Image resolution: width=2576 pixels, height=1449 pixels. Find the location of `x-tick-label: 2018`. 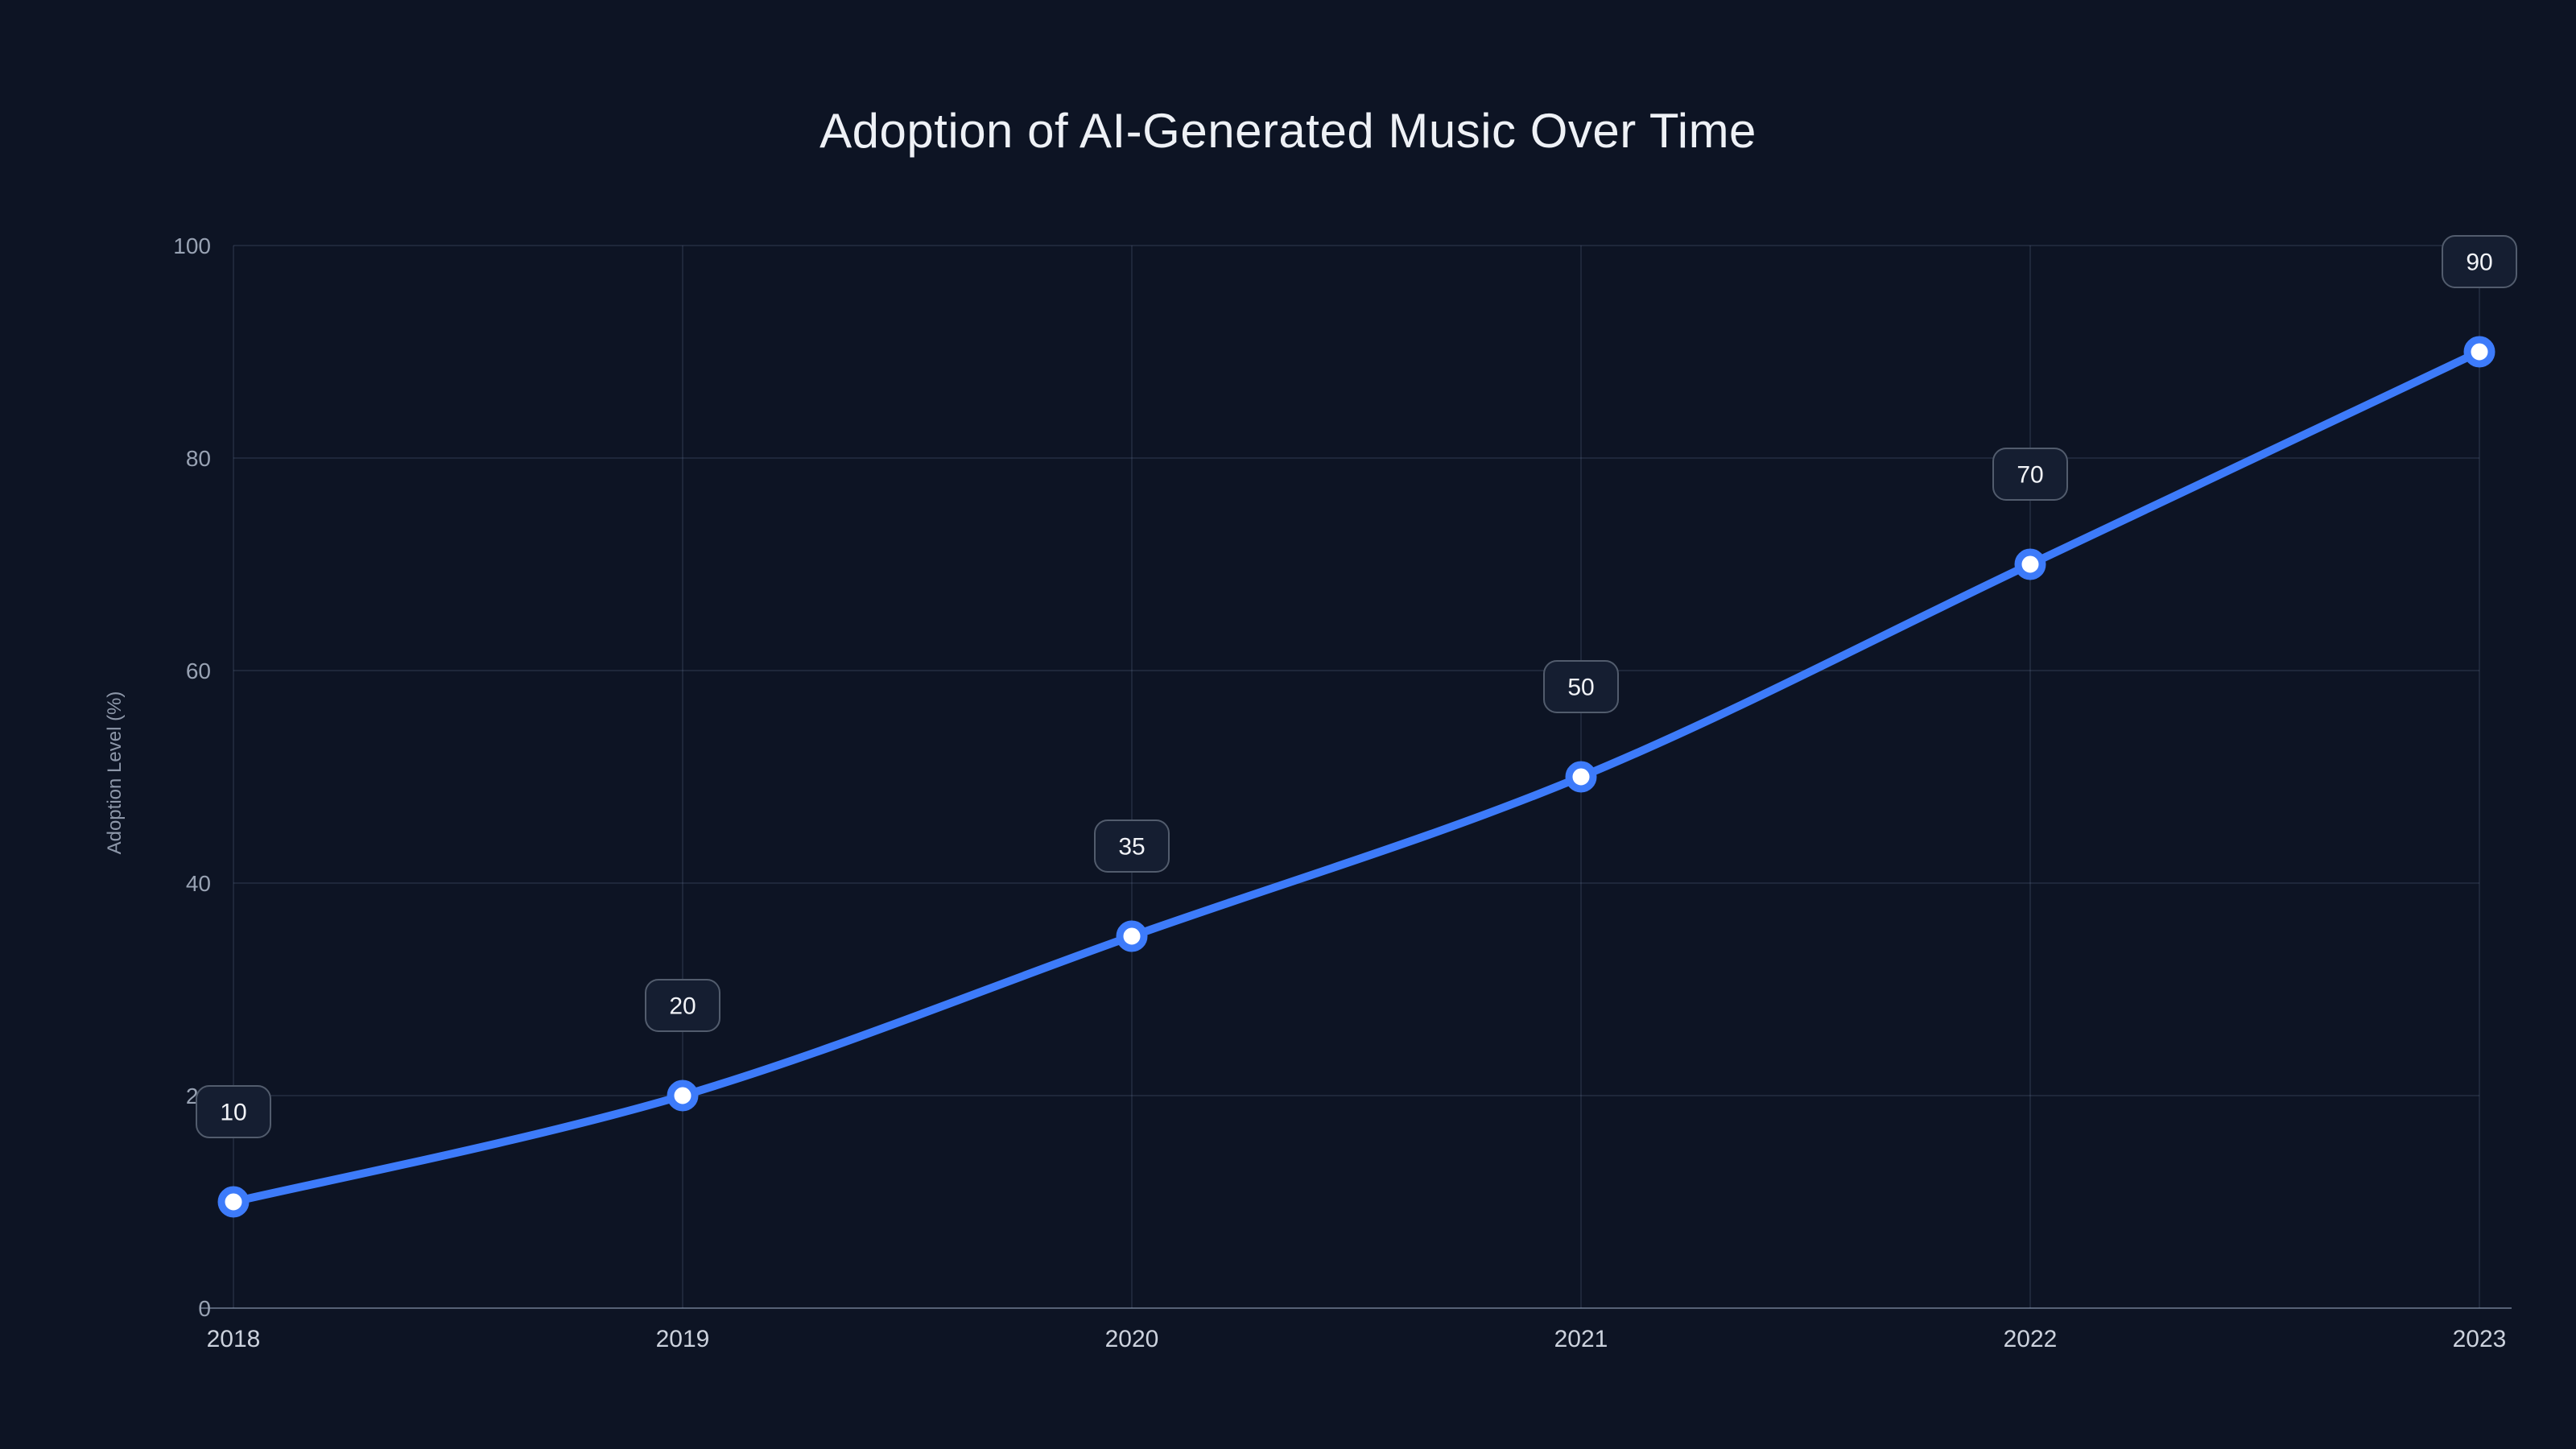

x-tick-label: 2018 is located at coordinates (234, 1339).